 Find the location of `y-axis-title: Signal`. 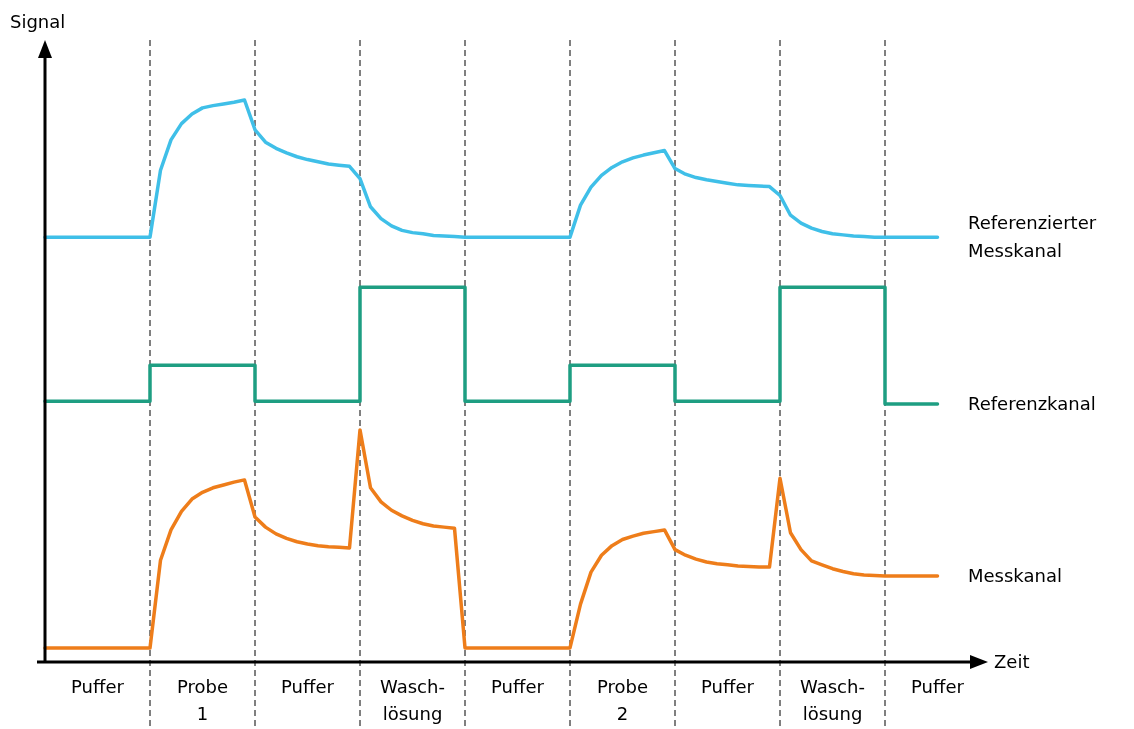

y-axis-title: Signal is located at coordinates (38, 21).